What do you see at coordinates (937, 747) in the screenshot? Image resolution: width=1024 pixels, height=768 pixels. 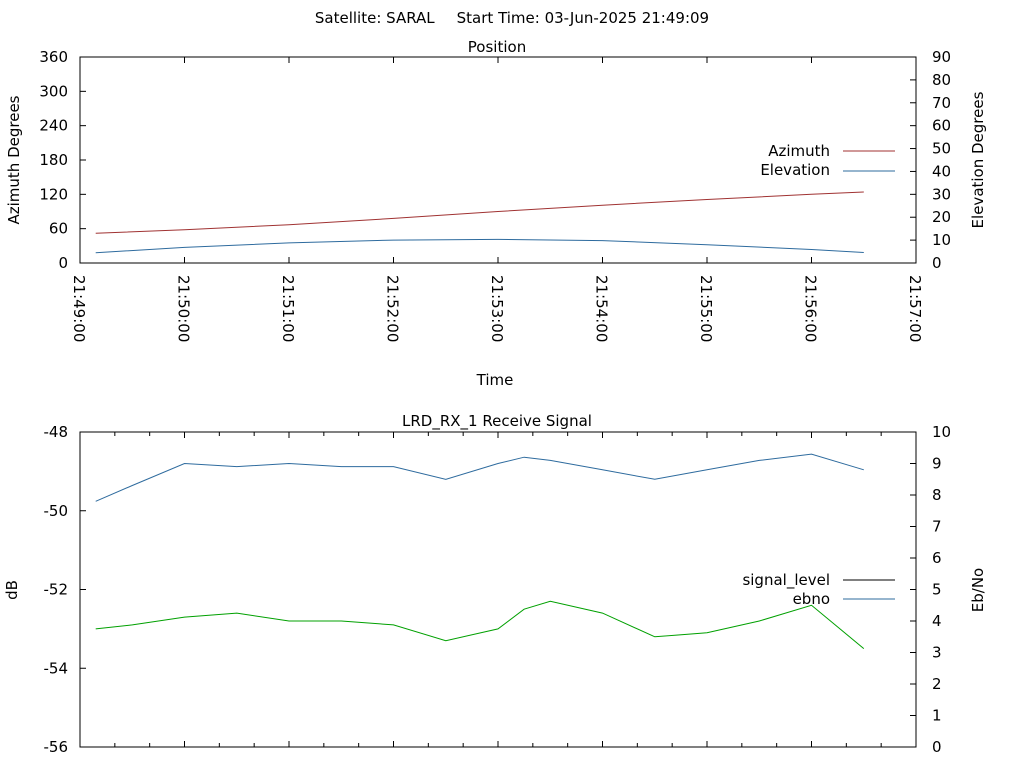 I see `ebno-tick-label: 0` at bounding box center [937, 747].